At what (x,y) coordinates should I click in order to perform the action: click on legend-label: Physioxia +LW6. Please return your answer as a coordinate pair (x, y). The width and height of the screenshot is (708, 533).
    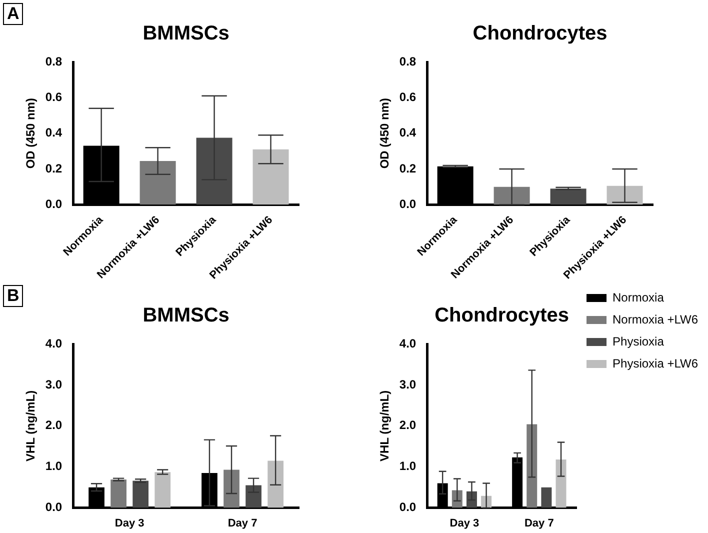
    Looking at the image, I should click on (655, 363).